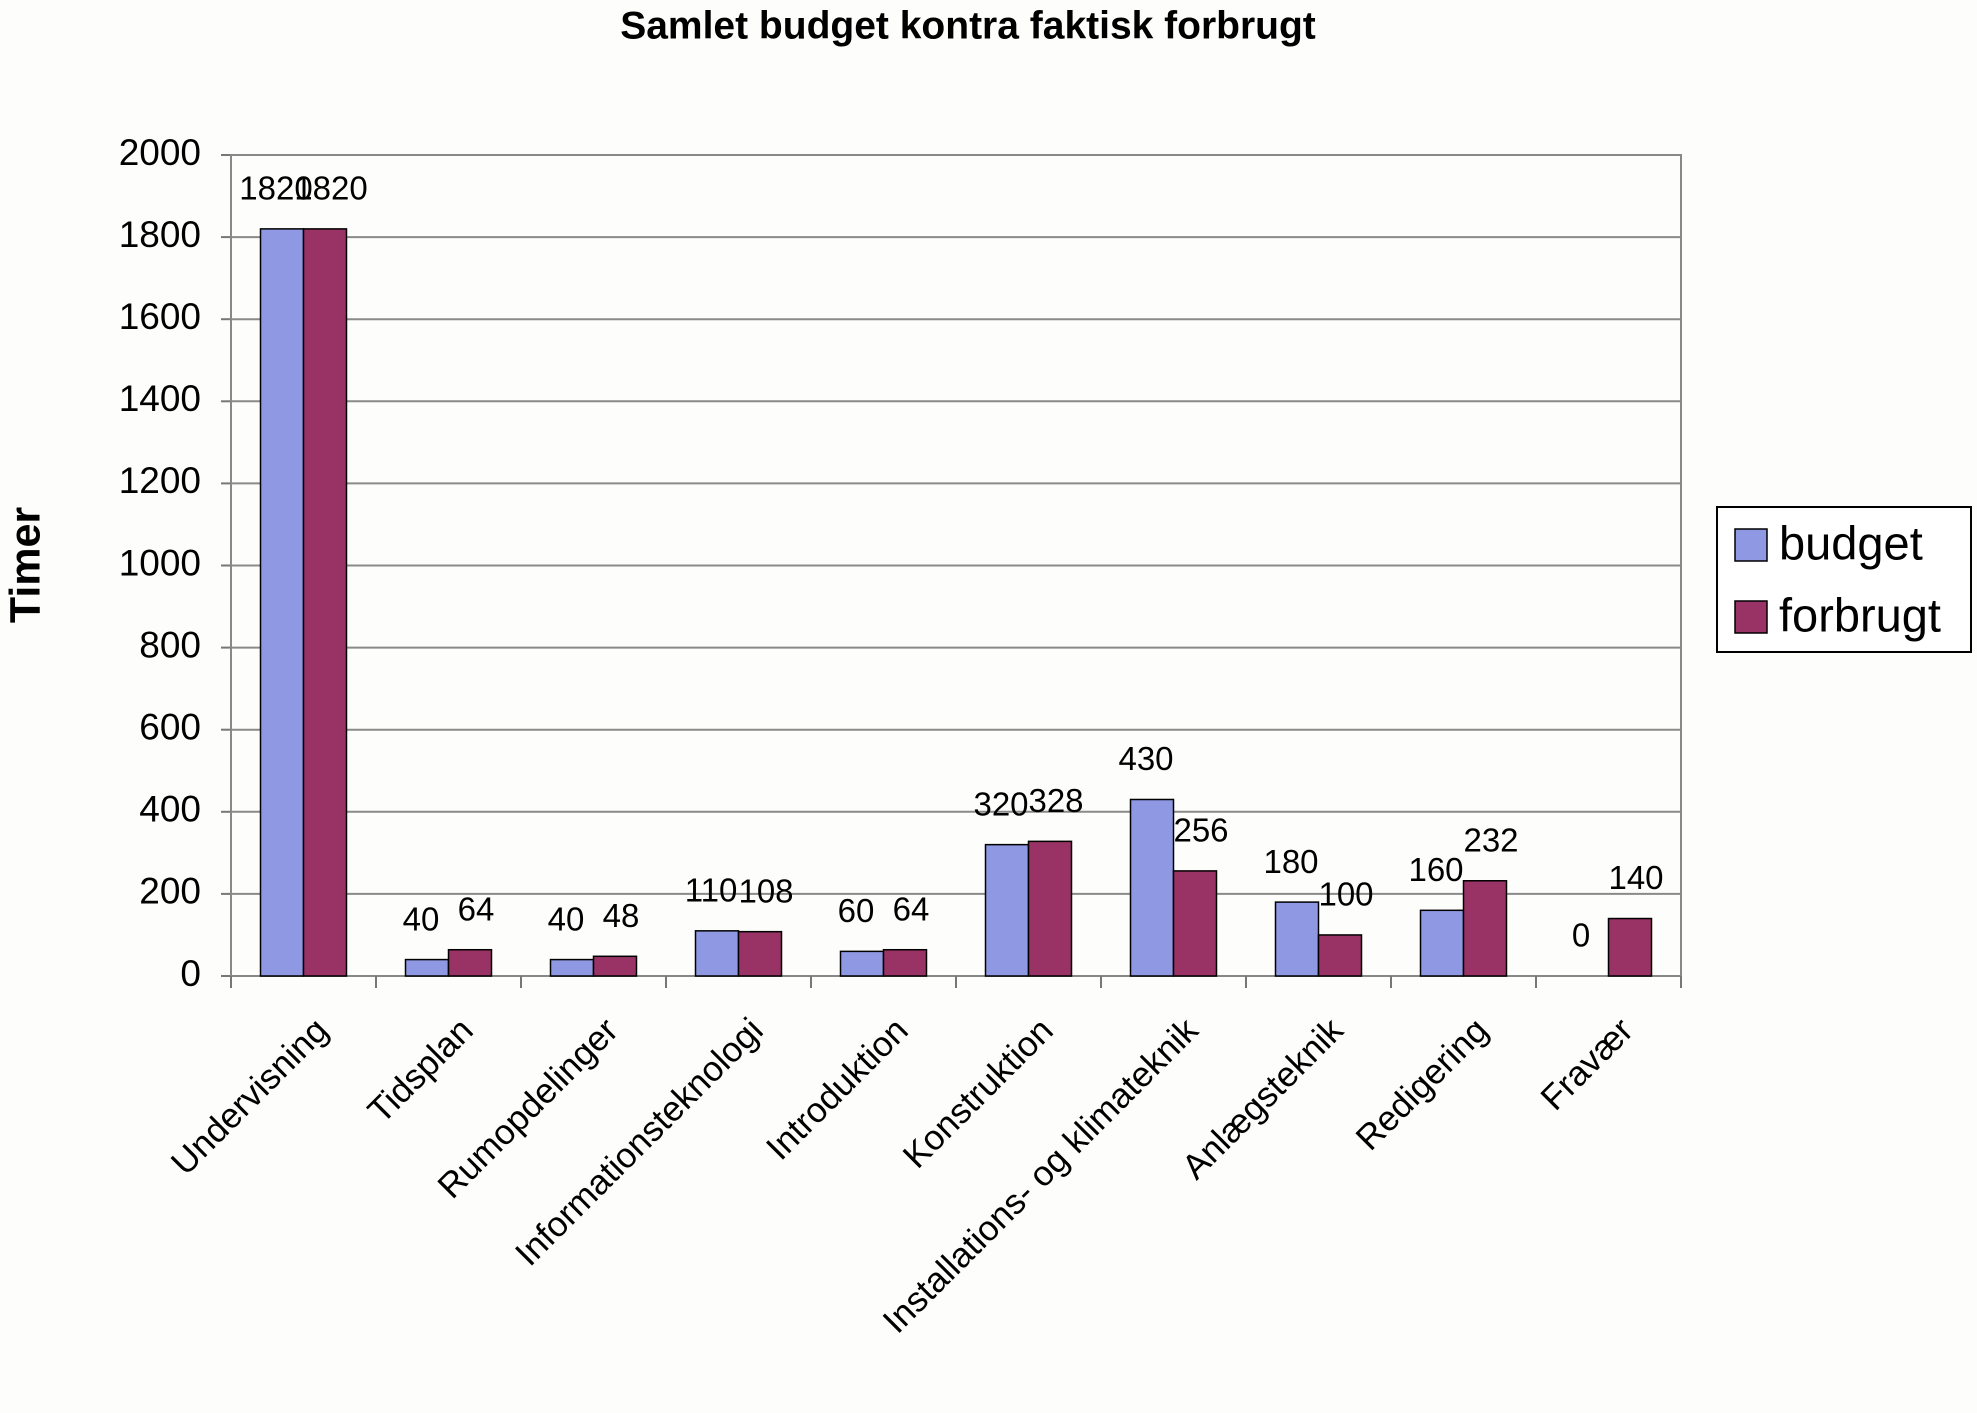 The height and width of the screenshot is (1413, 1977). Describe the element at coordinates (160, 562) in the screenshot. I see `y-tick-label: 1000` at that location.